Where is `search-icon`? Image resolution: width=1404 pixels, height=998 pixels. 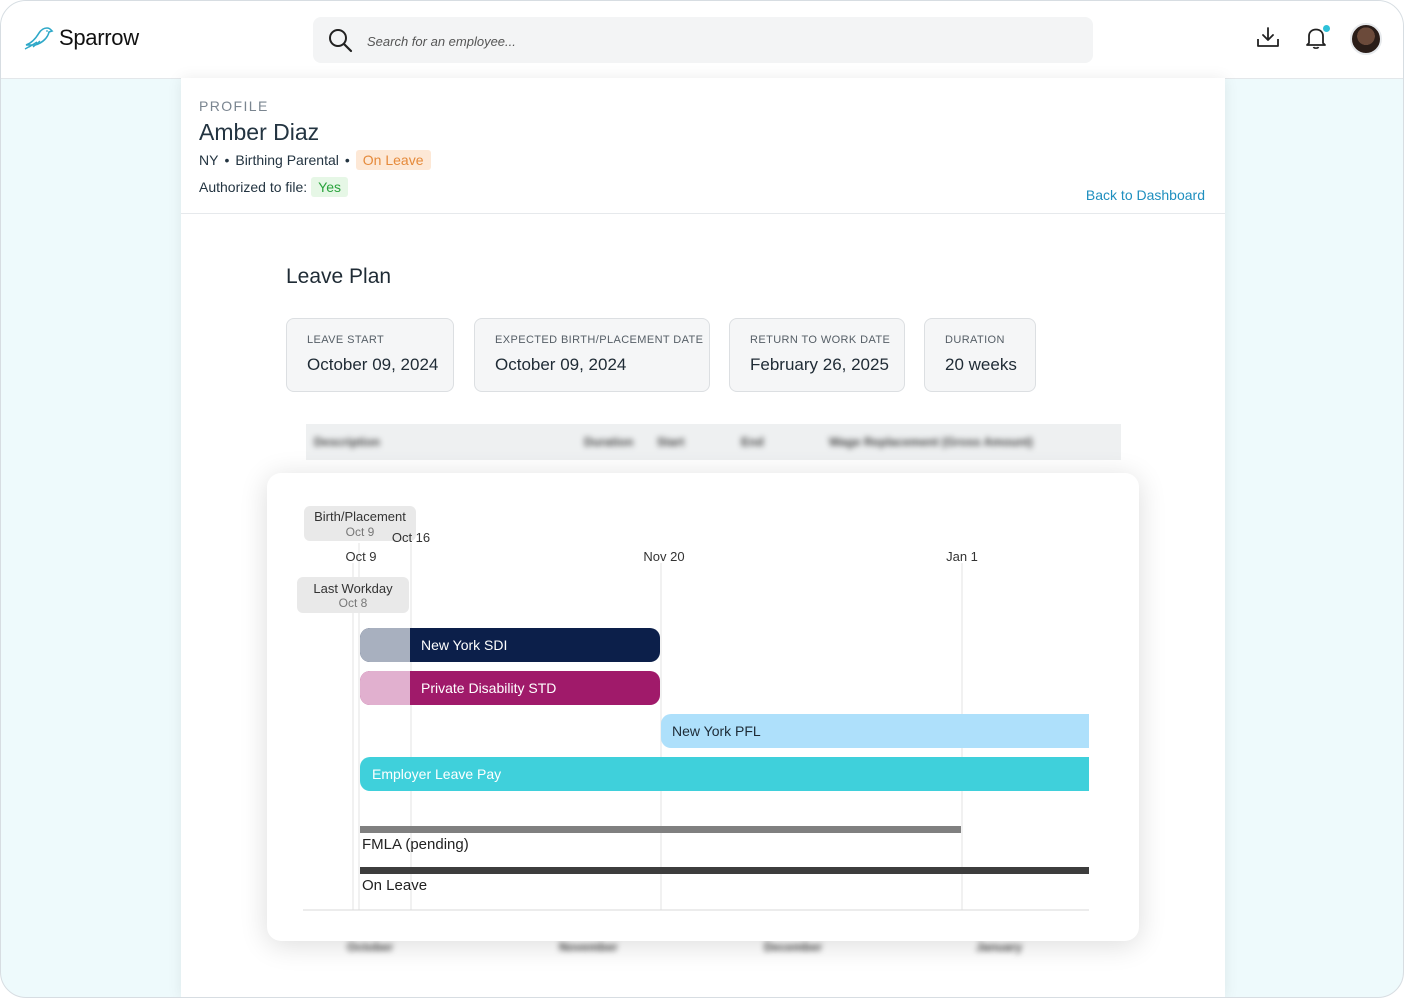 search-icon is located at coordinates (340, 40).